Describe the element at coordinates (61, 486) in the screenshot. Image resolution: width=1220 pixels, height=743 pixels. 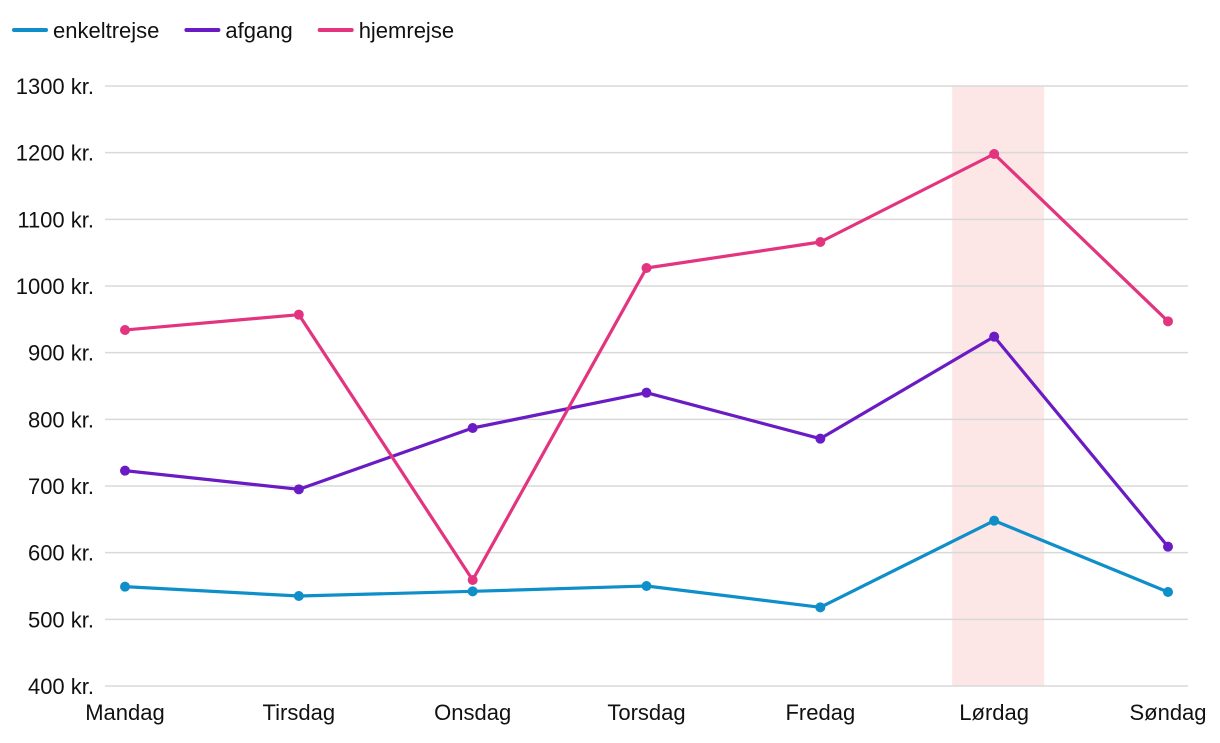
I see `y-tick-label: 700 kr.` at that location.